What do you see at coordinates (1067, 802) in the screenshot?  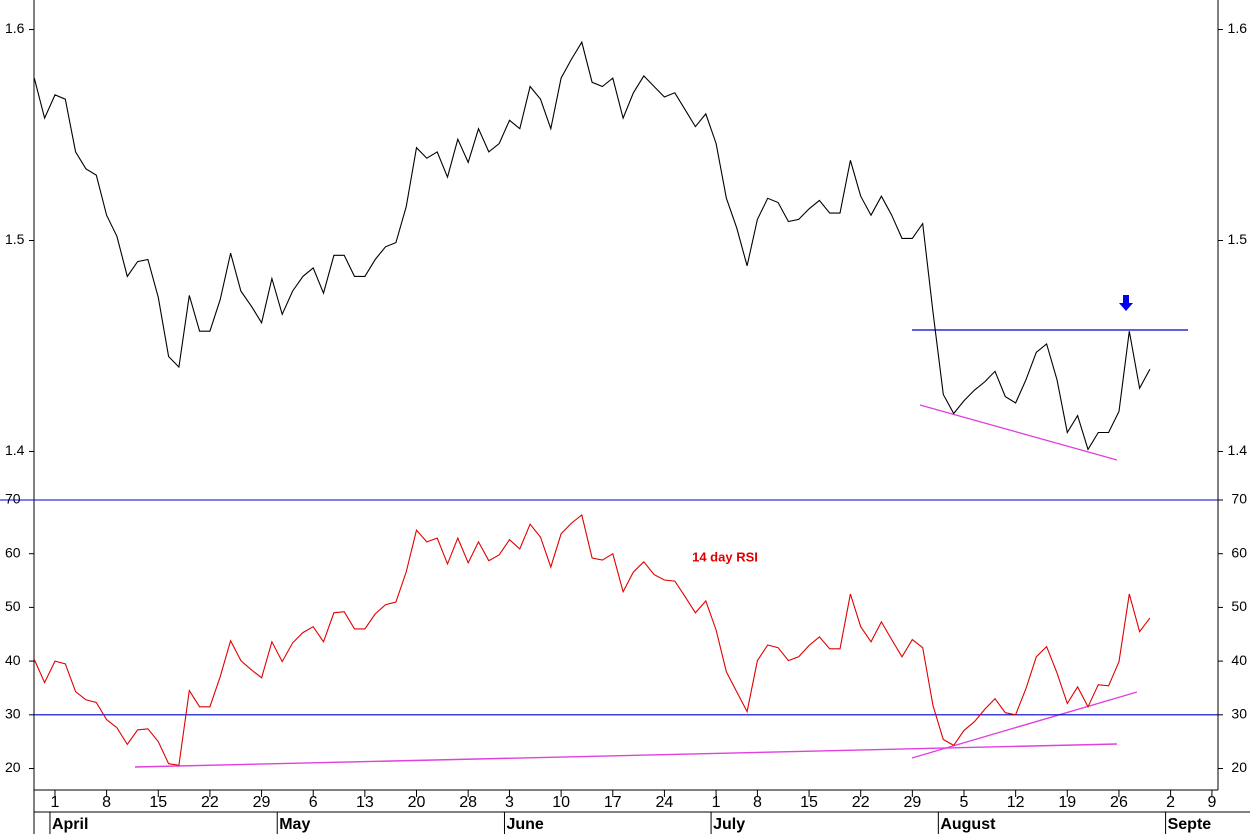 I see `x-tick-label: 19` at bounding box center [1067, 802].